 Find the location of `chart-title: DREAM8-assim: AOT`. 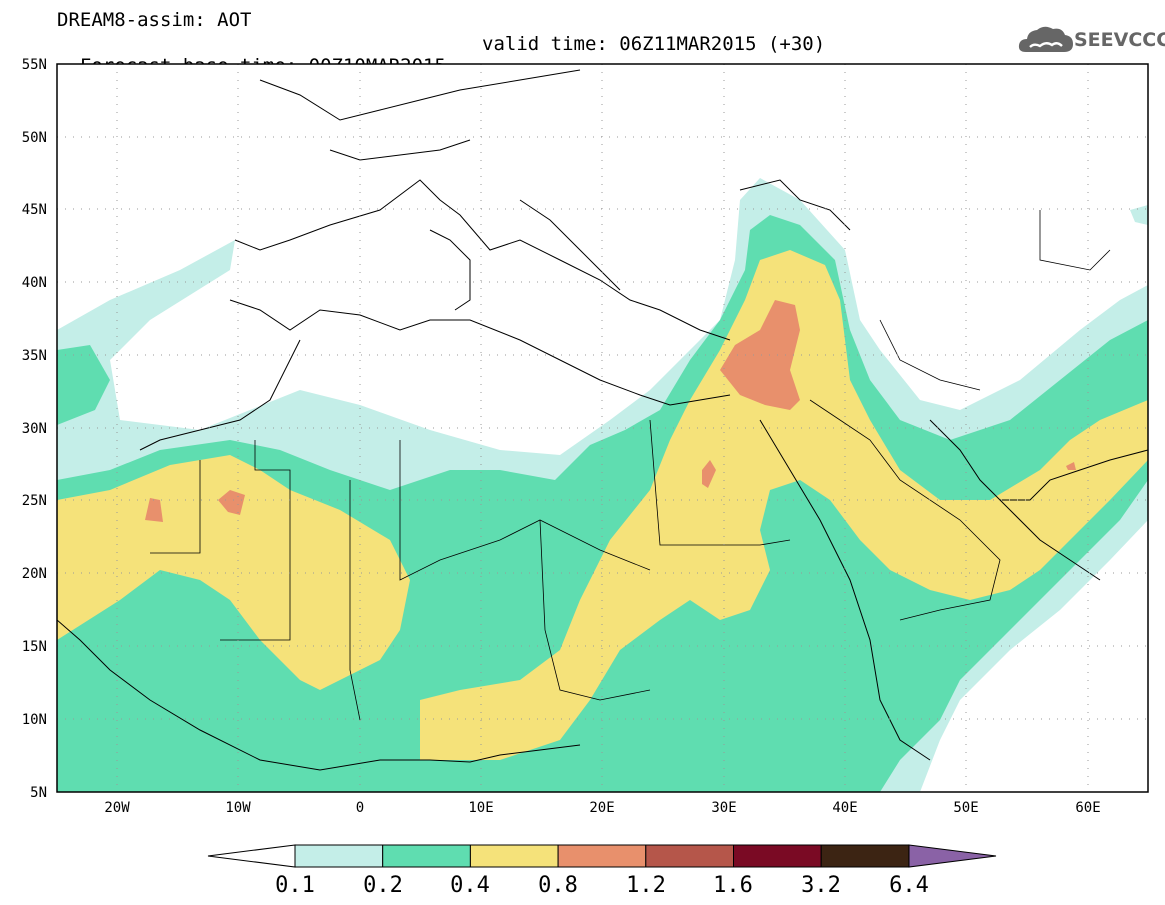

chart-title: DREAM8-assim: AOT is located at coordinates (154, 20).